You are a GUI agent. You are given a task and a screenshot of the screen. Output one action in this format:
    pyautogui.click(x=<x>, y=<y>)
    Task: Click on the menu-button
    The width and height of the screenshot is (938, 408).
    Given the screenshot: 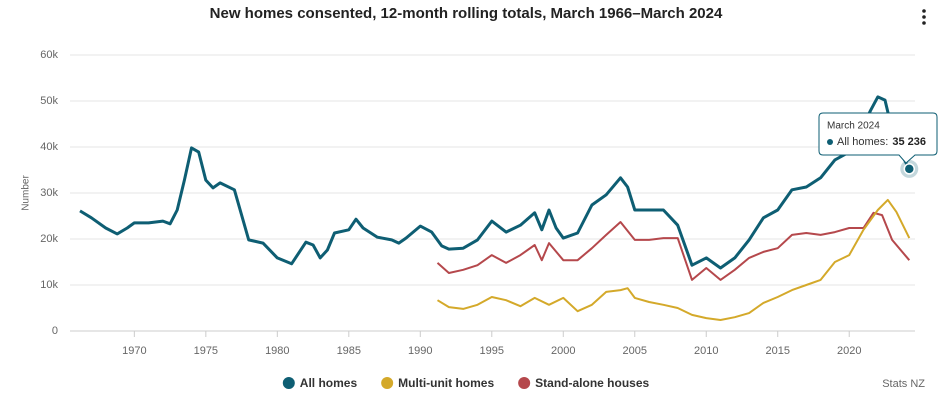 What is the action you would take?
    pyautogui.click(x=924, y=17)
    